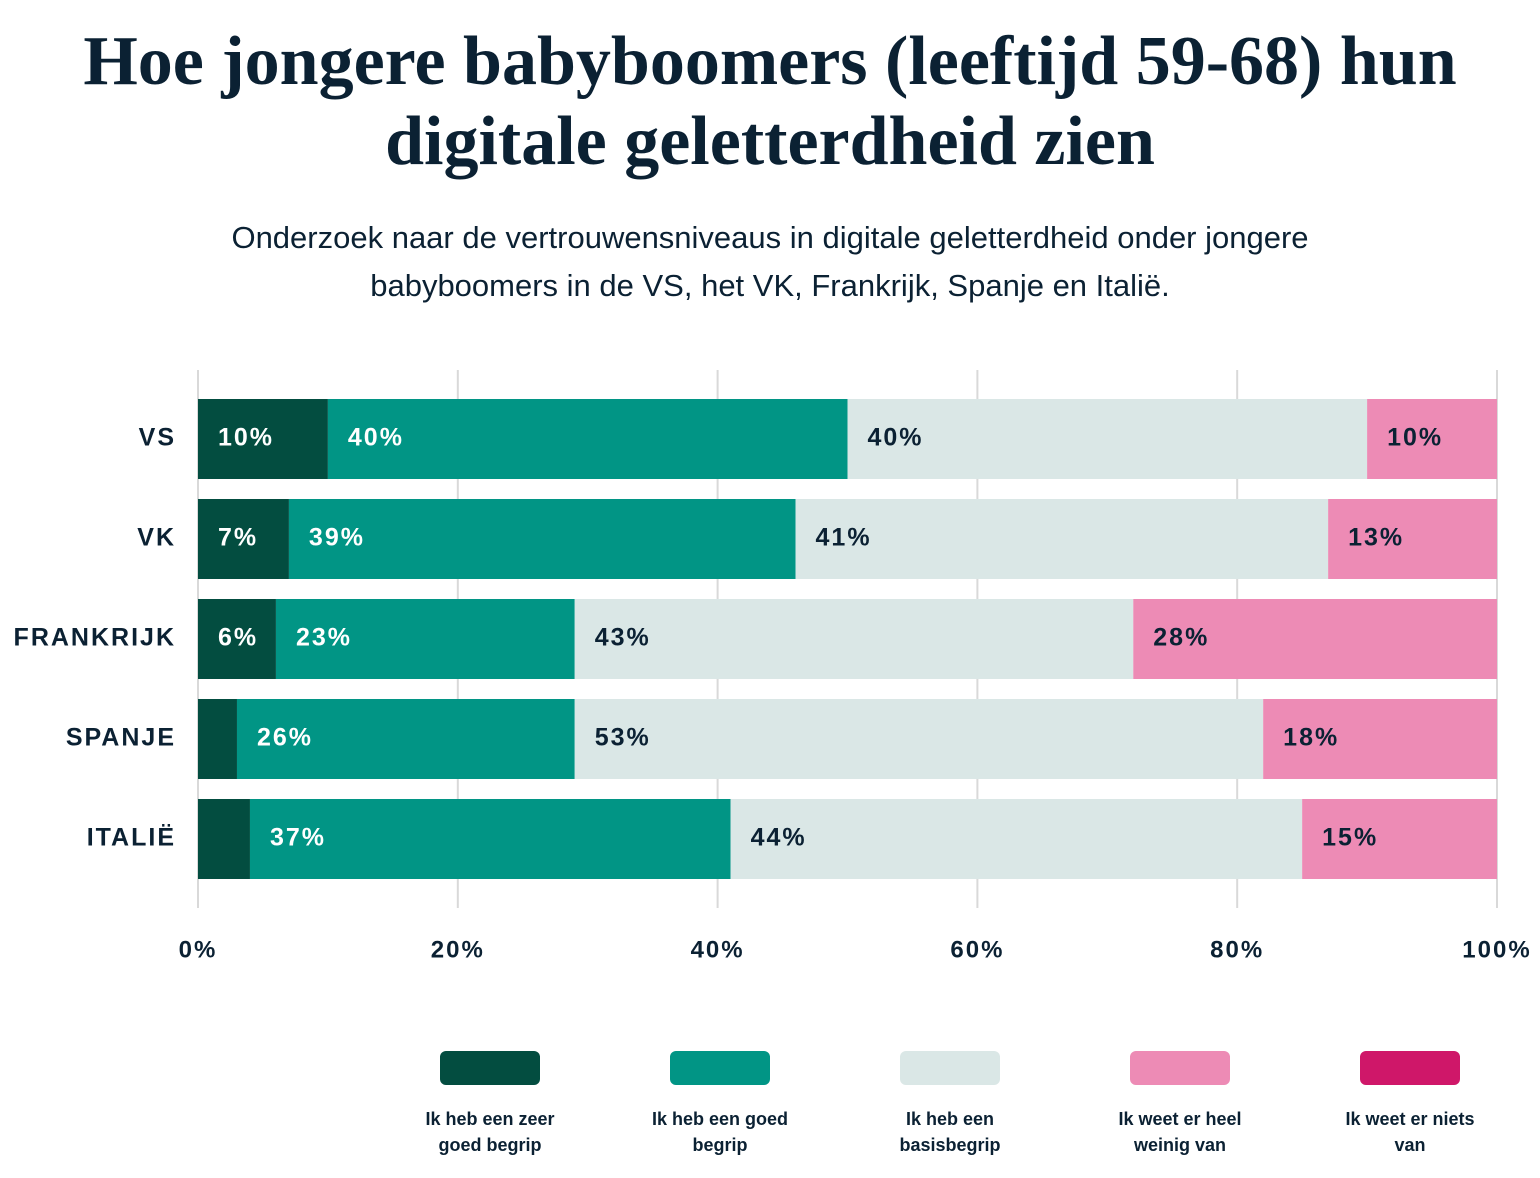  Describe the element at coordinates (720, 1132) in the screenshot. I see `legend-label: Ik heb een goed begrip` at that location.